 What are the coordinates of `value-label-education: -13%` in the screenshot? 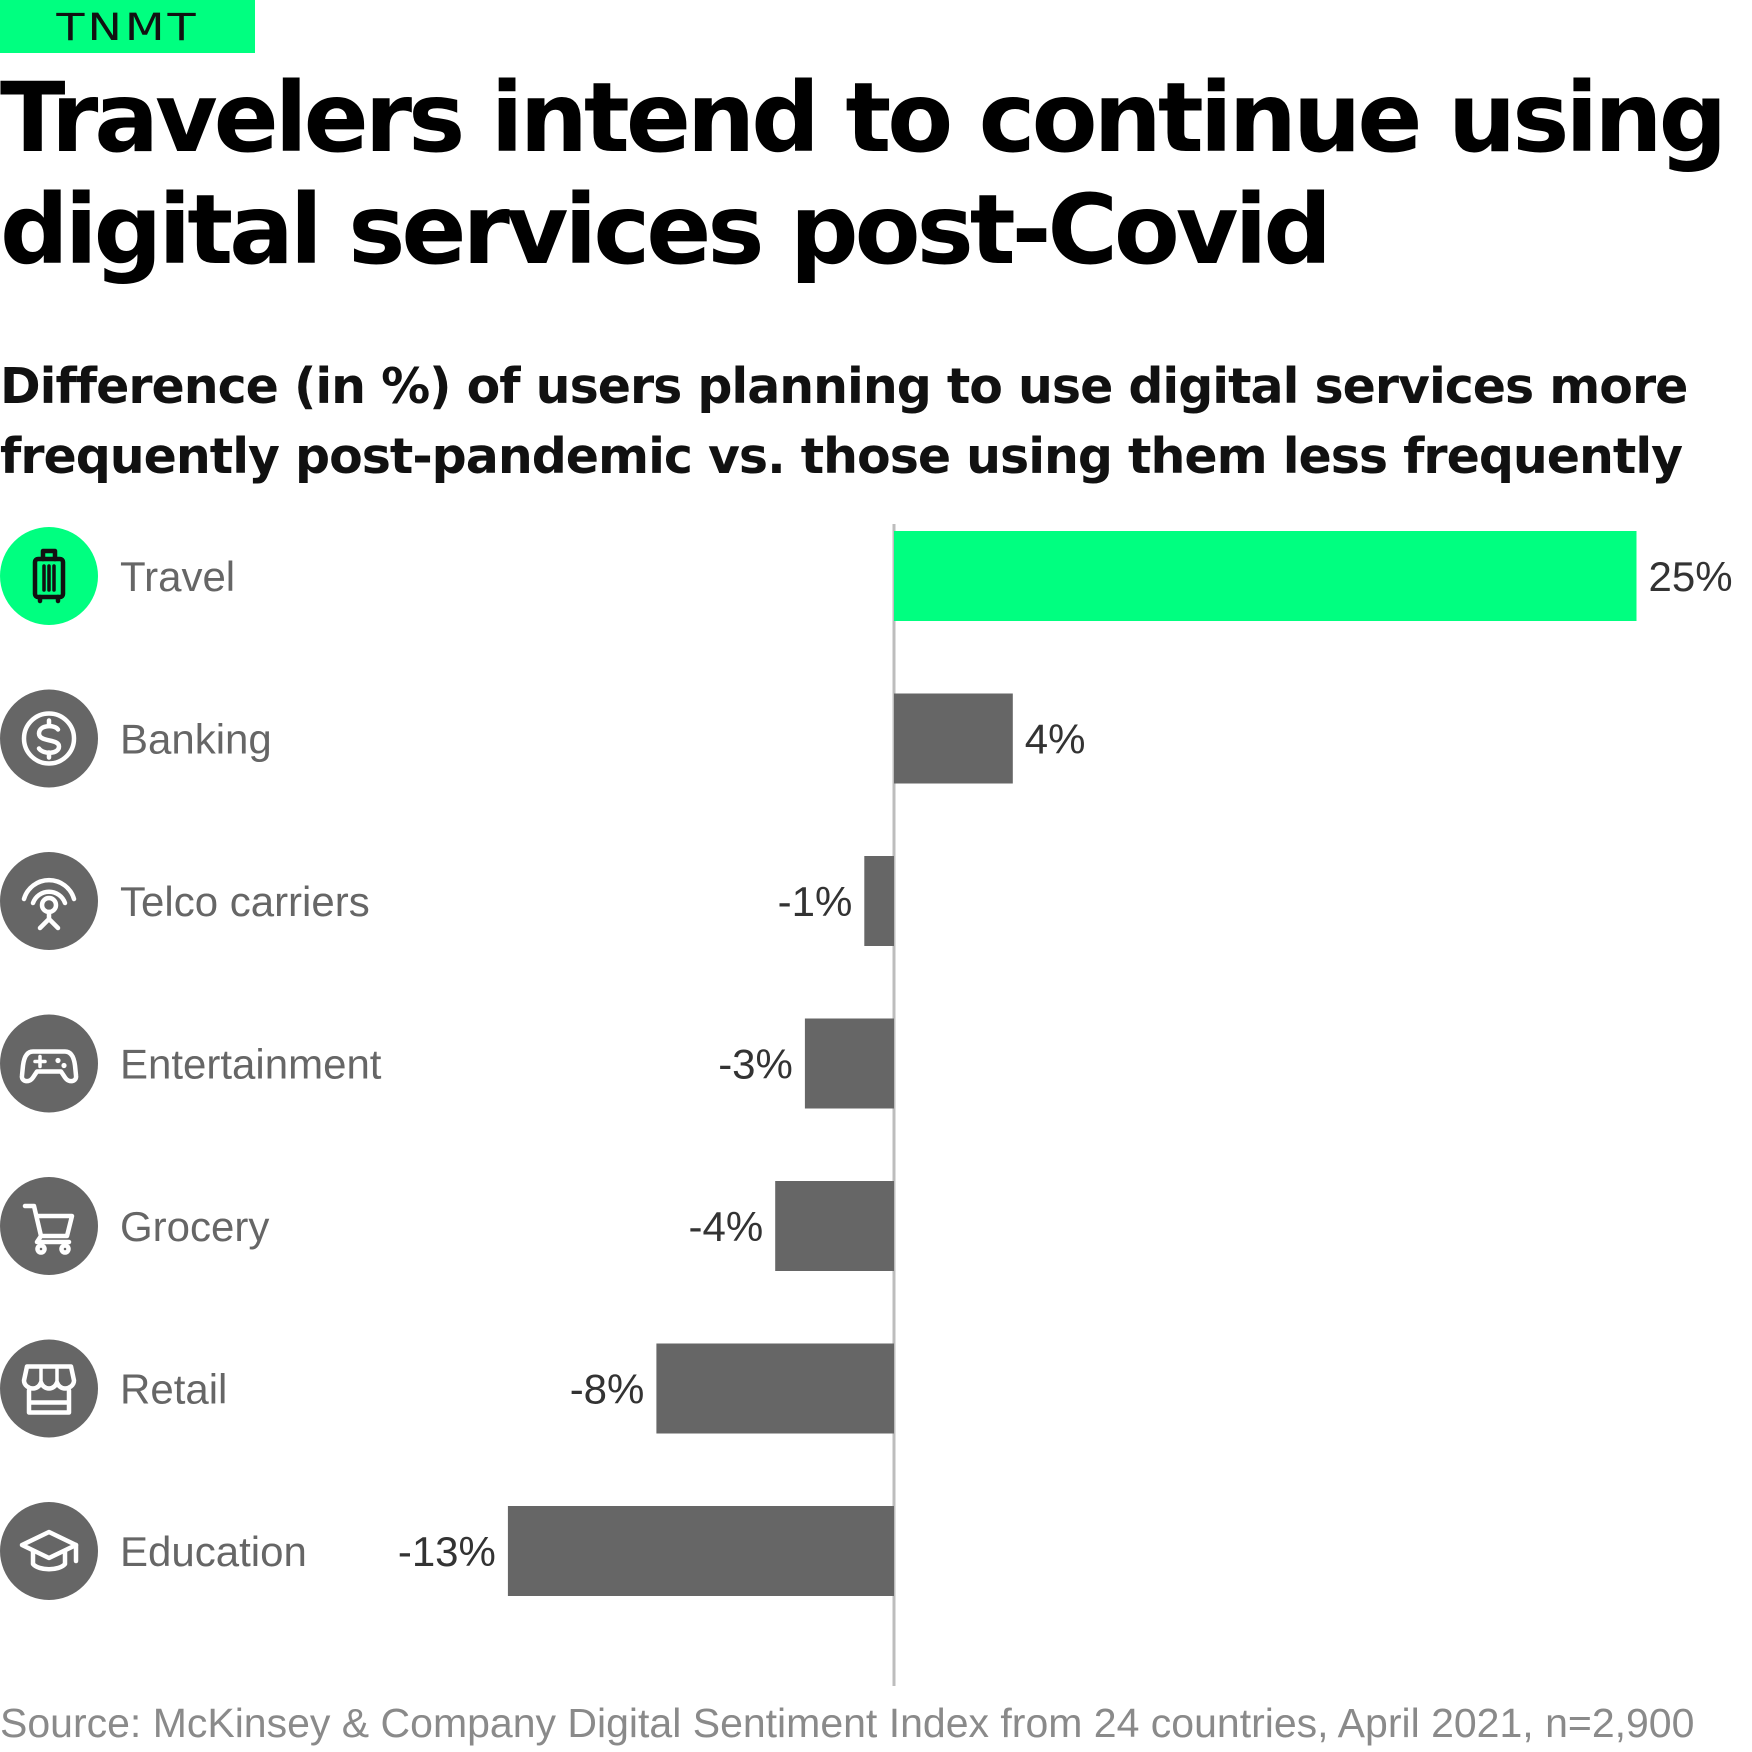 It's located at (447, 1551).